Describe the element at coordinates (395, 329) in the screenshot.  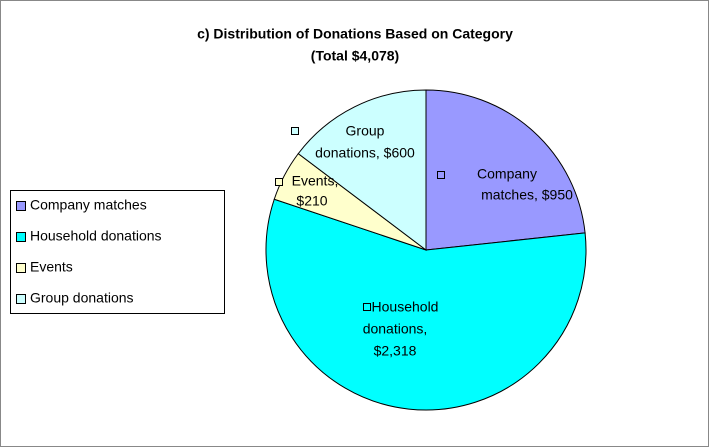
I see `data-label: donations,` at that location.